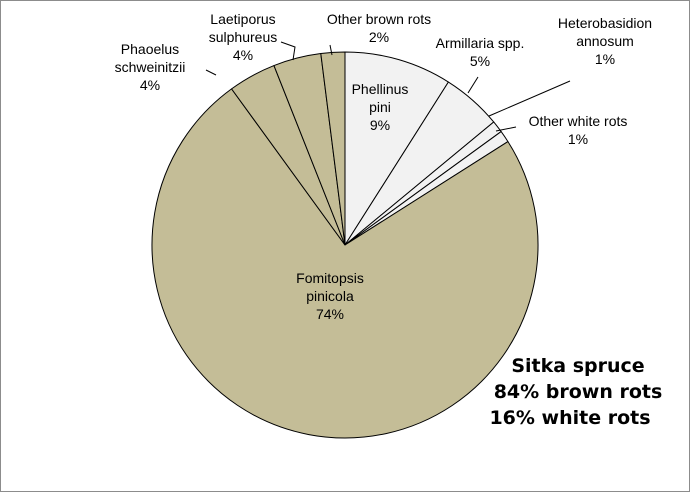  What do you see at coordinates (569, 418) in the screenshot?
I see `annotation-white-rots: 16% white rots` at bounding box center [569, 418].